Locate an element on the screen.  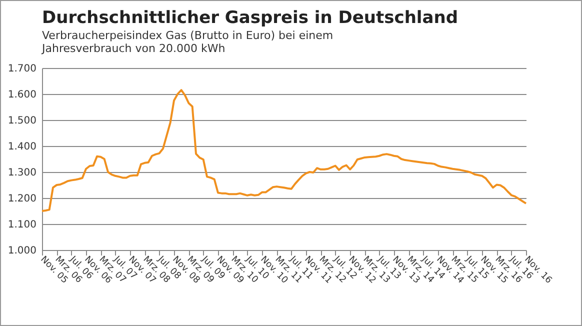
y-tick-label: 1.200 is located at coordinates (22, 199).